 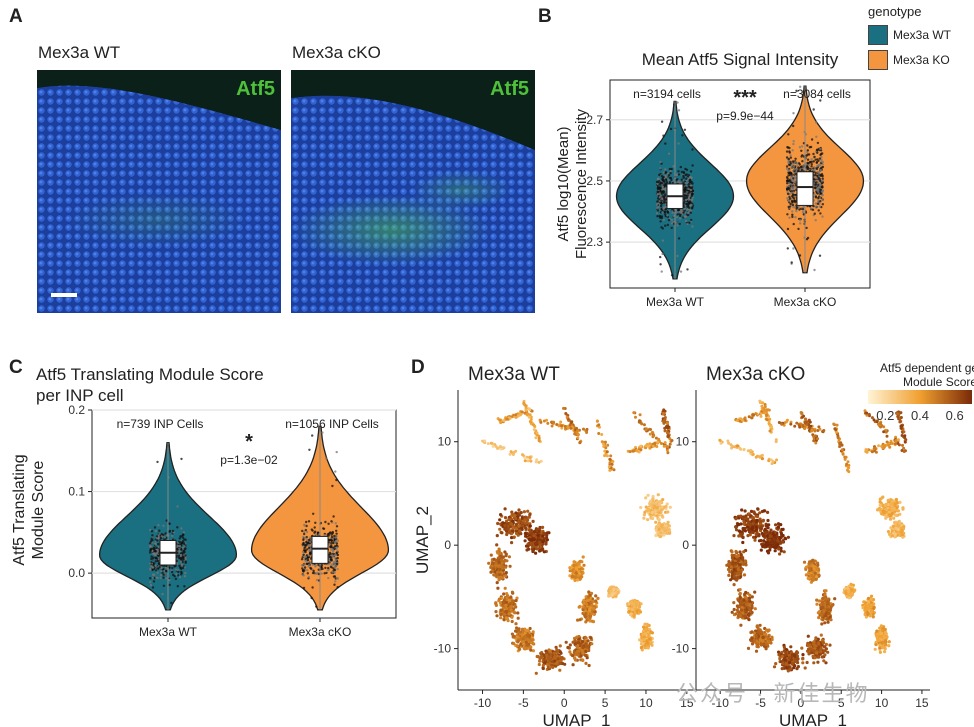 What do you see at coordinates (922, 35) in the screenshot?
I see `legend-label-wt: Mex3a WT` at bounding box center [922, 35].